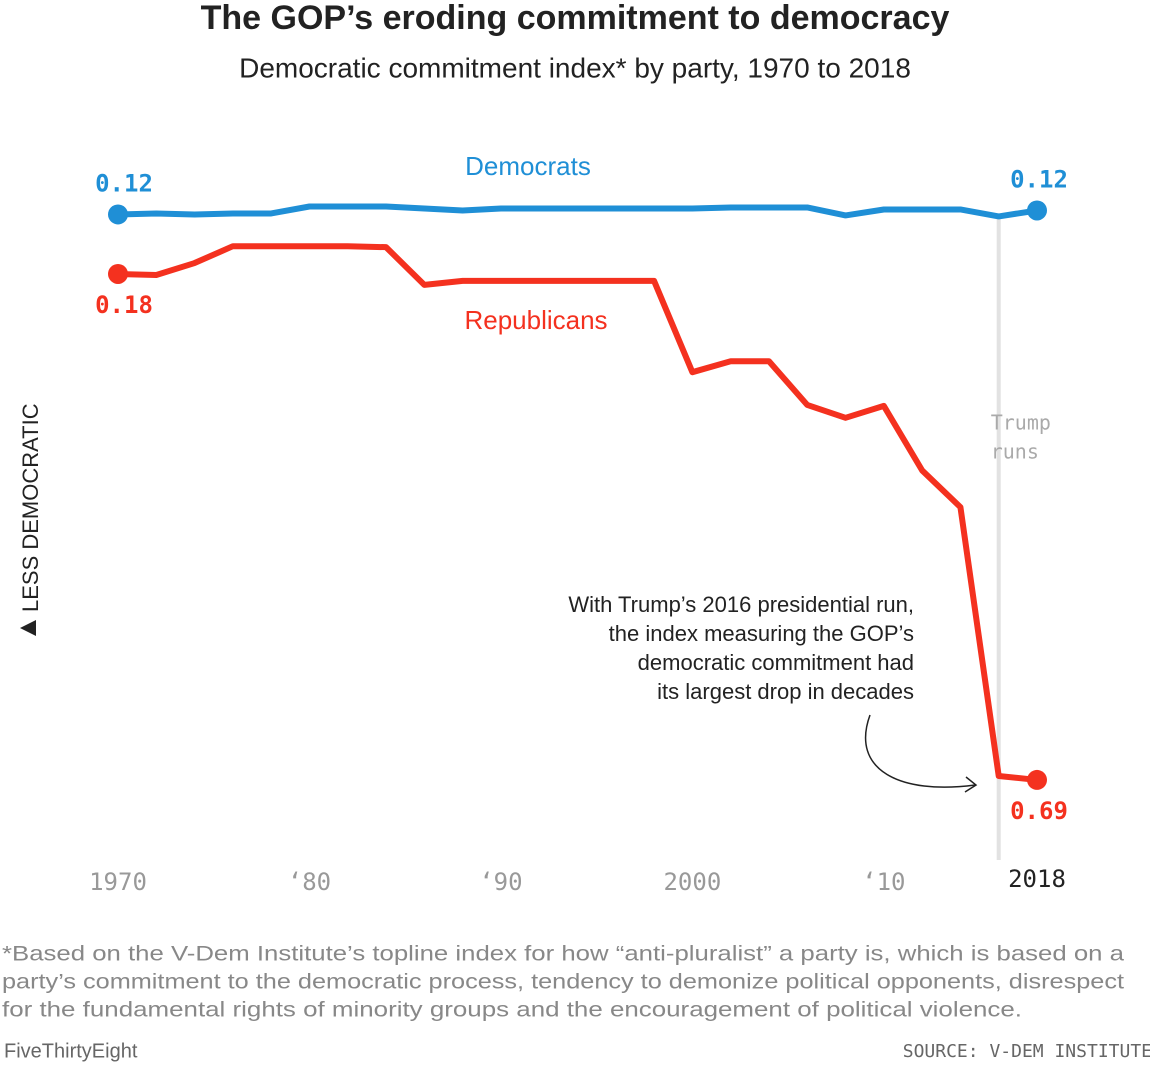 Image resolution: width=1150 pixels, height=1066 pixels. Describe the element at coordinates (535, 320) in the screenshot. I see `series-name: Republicans` at that location.